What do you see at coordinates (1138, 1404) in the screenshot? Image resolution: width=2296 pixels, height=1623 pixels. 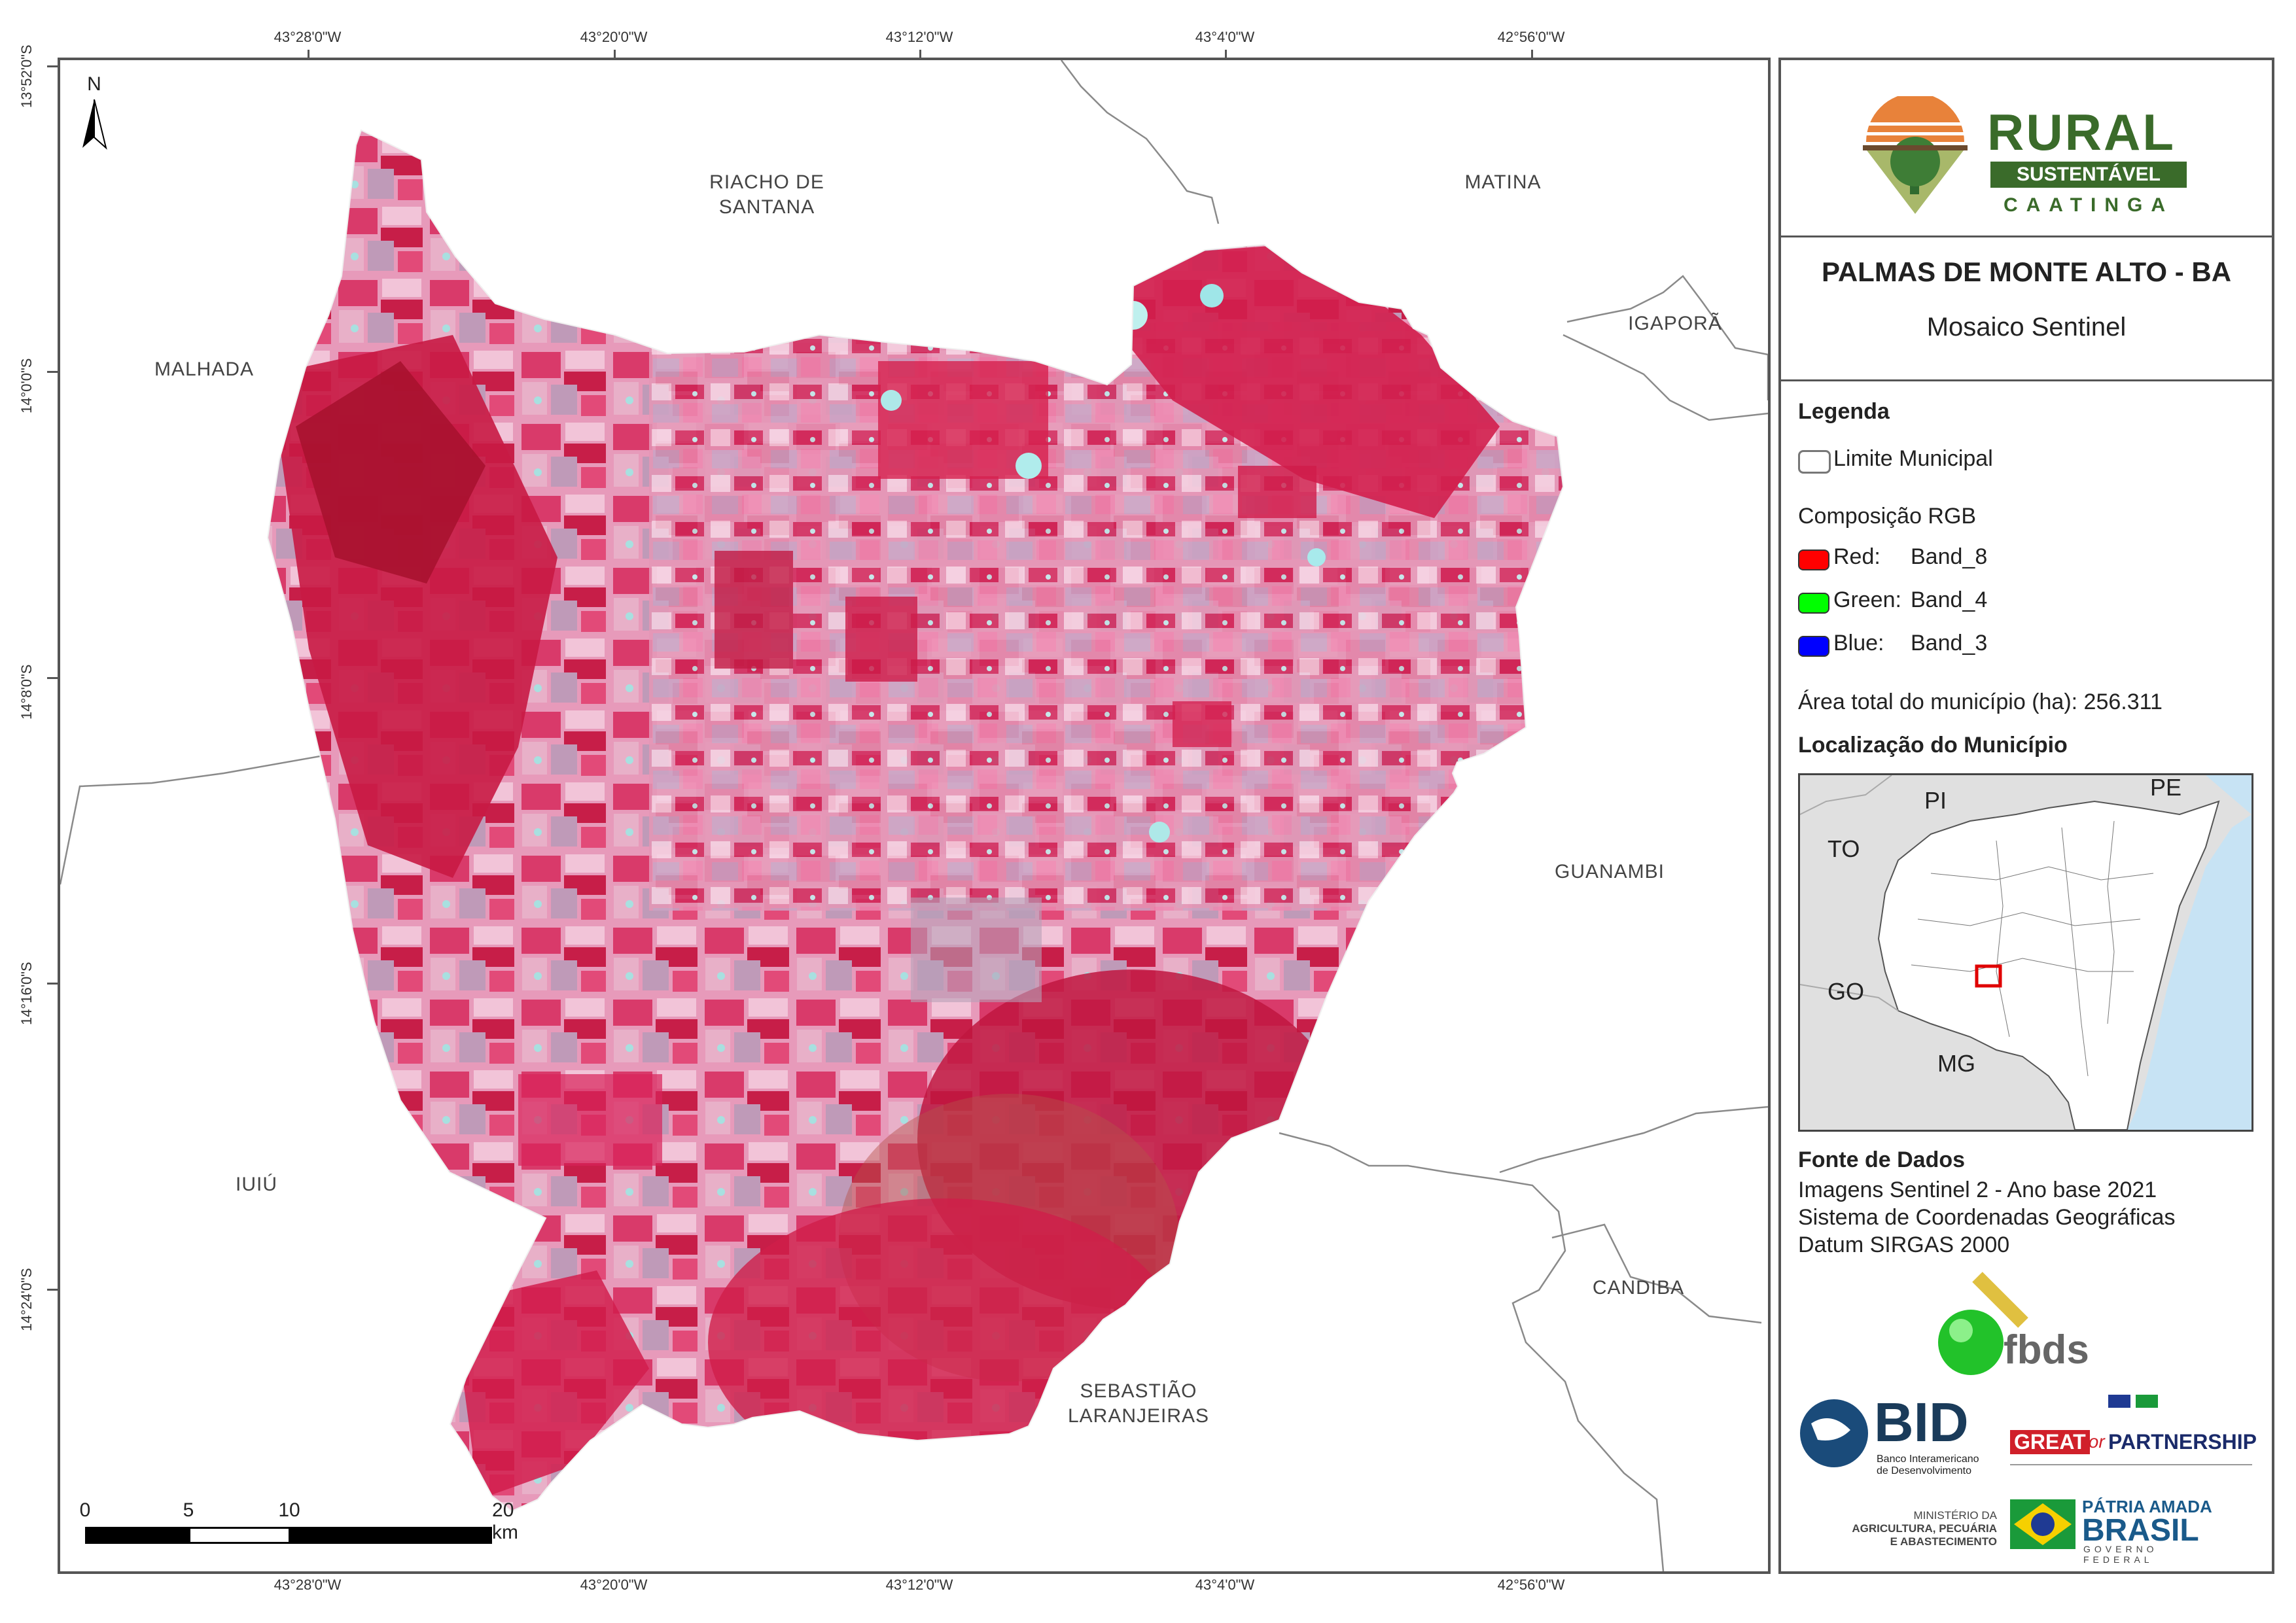 I see `place-label-sebastiao-laranjeiras: SEBASTIÃO LARANJEIRAS` at bounding box center [1138, 1404].